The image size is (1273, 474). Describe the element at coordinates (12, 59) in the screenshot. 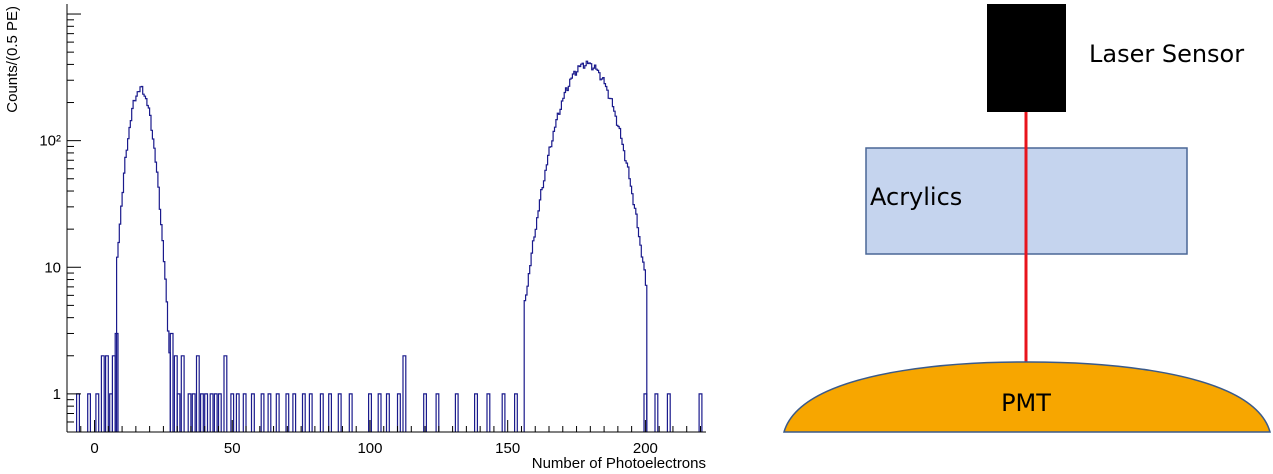

I see `y-axis-title: Counts/(0.5 PE)` at that location.